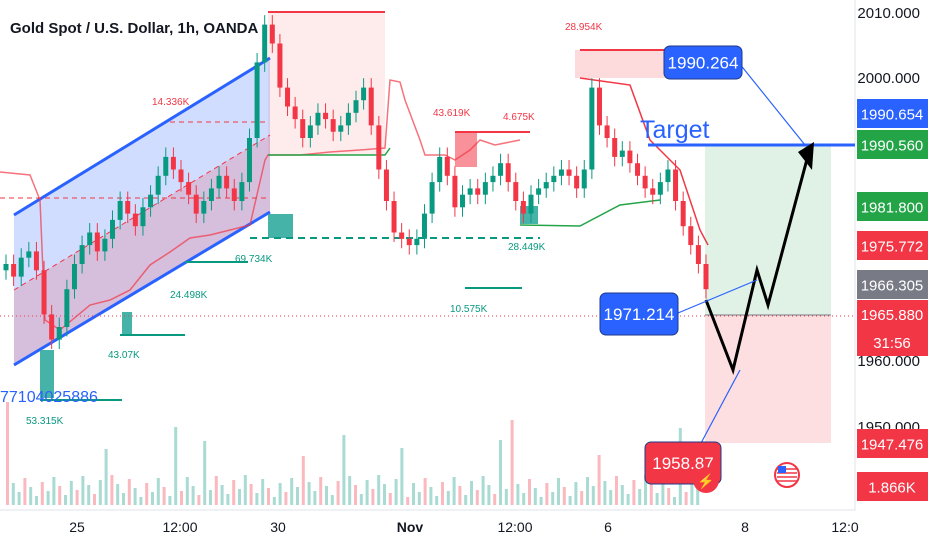 The width and height of the screenshot is (932, 550). I want to click on projection-path, so click(758, 261).